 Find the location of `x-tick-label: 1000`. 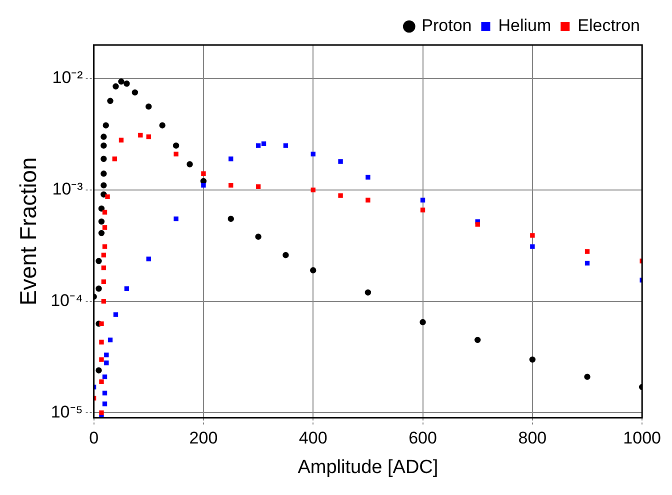

x-tick-label: 1000 is located at coordinates (642, 438).